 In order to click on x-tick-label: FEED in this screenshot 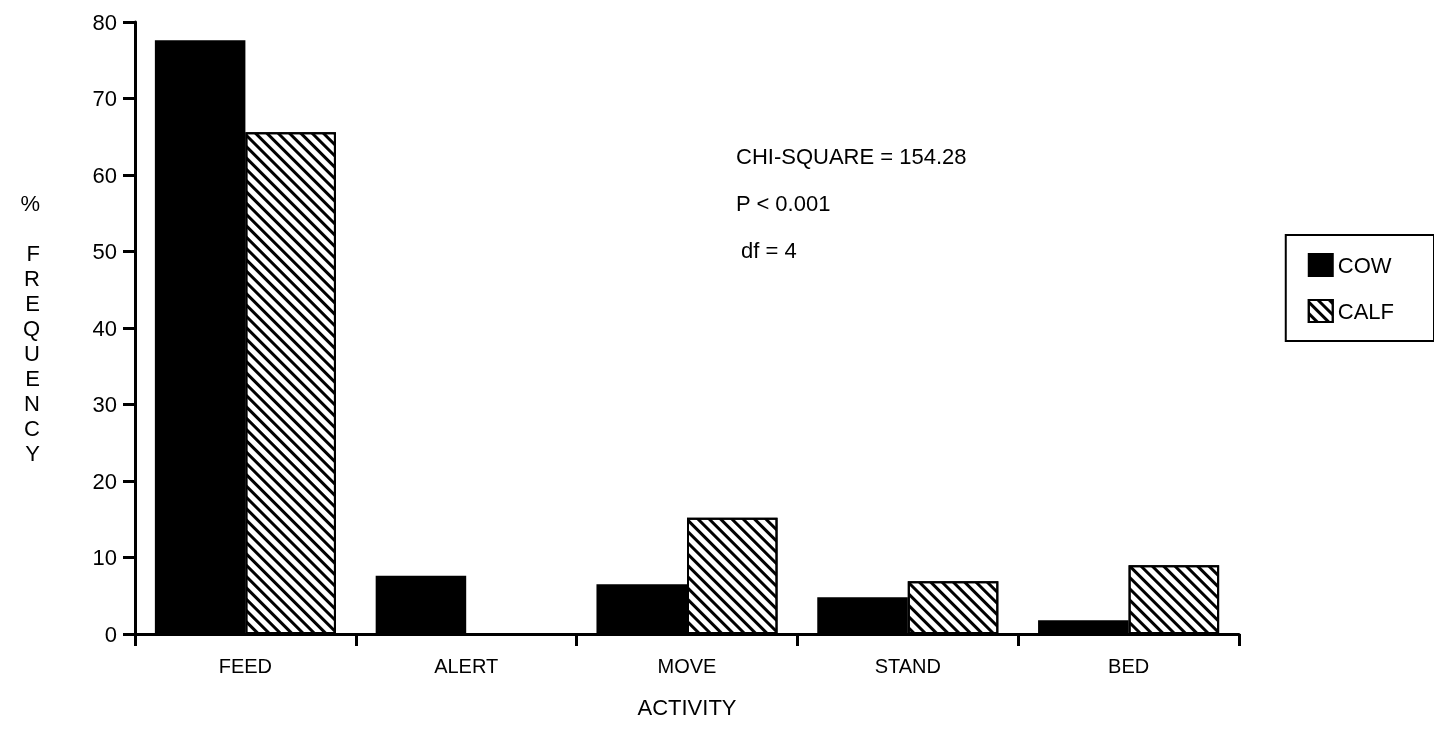, I will do `click(245, 666)`.